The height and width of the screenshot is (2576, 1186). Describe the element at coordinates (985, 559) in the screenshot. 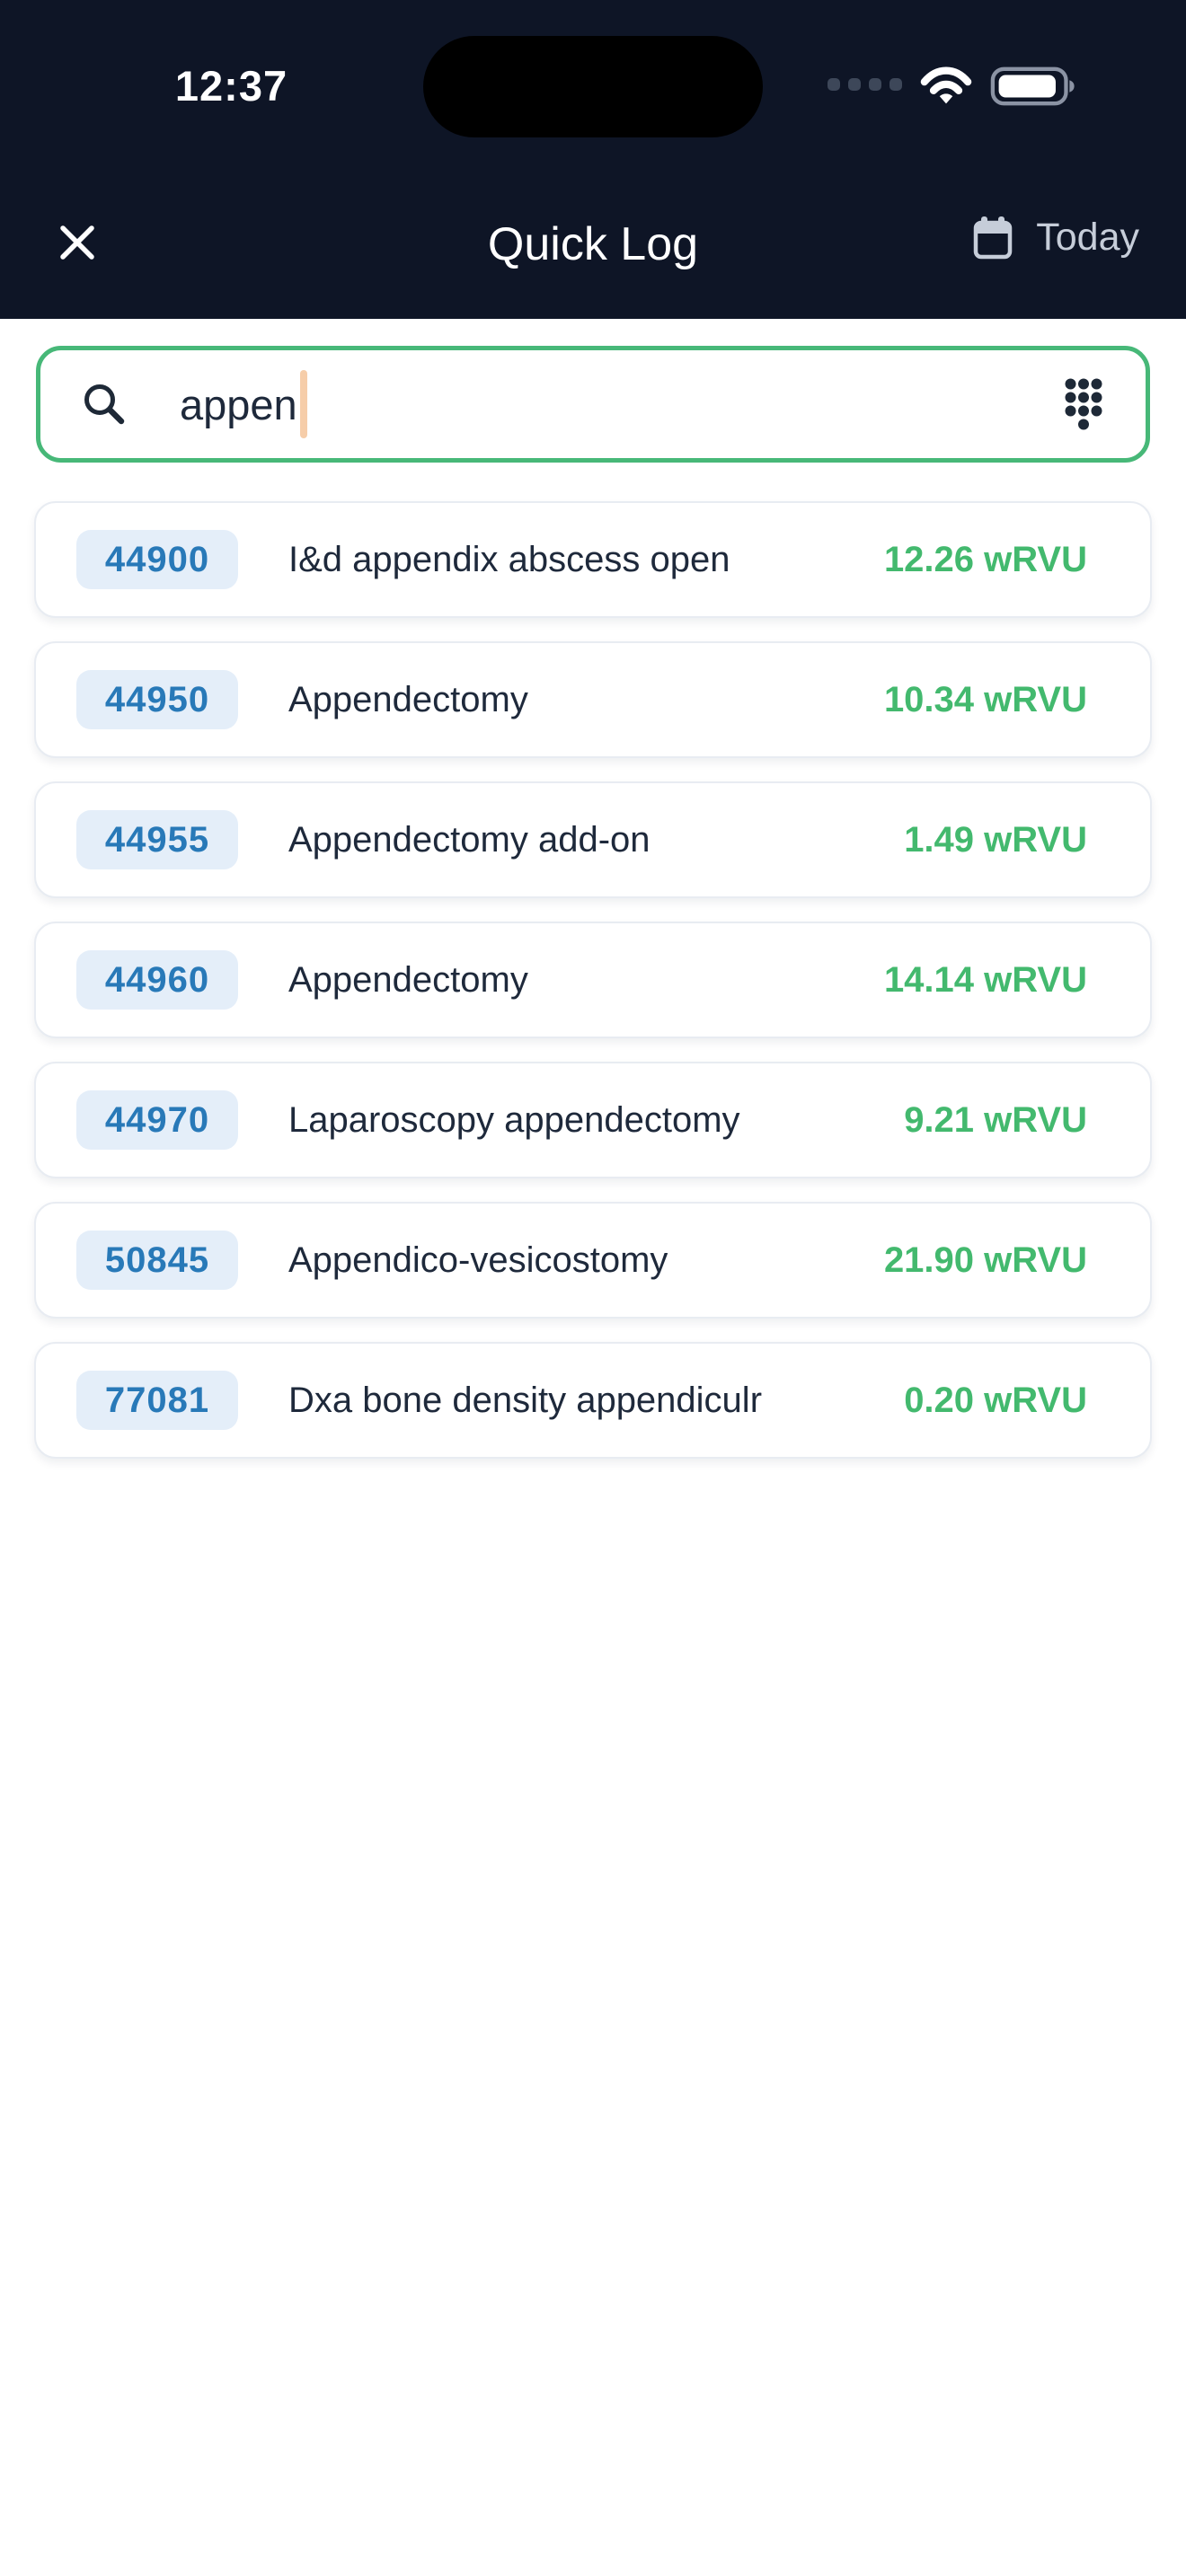

I see `wrvu-value: 12.26 wRVU` at that location.